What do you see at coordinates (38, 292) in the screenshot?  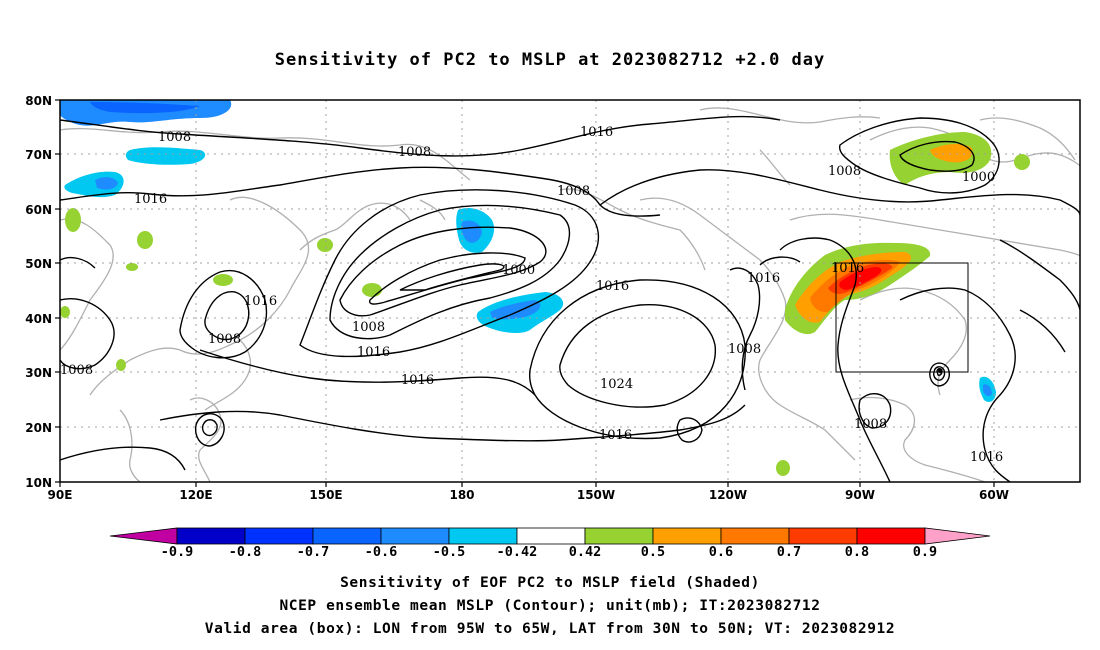 I see `latitude-labels: 80N 70N 60N 50N 40N 30N 20N 10N` at bounding box center [38, 292].